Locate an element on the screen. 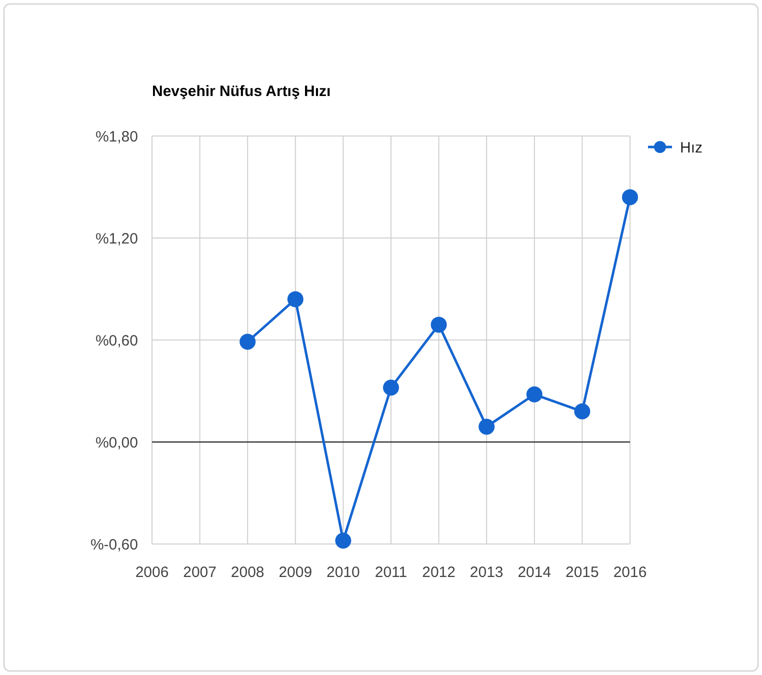  x-tick-label: 2009 is located at coordinates (295, 572).